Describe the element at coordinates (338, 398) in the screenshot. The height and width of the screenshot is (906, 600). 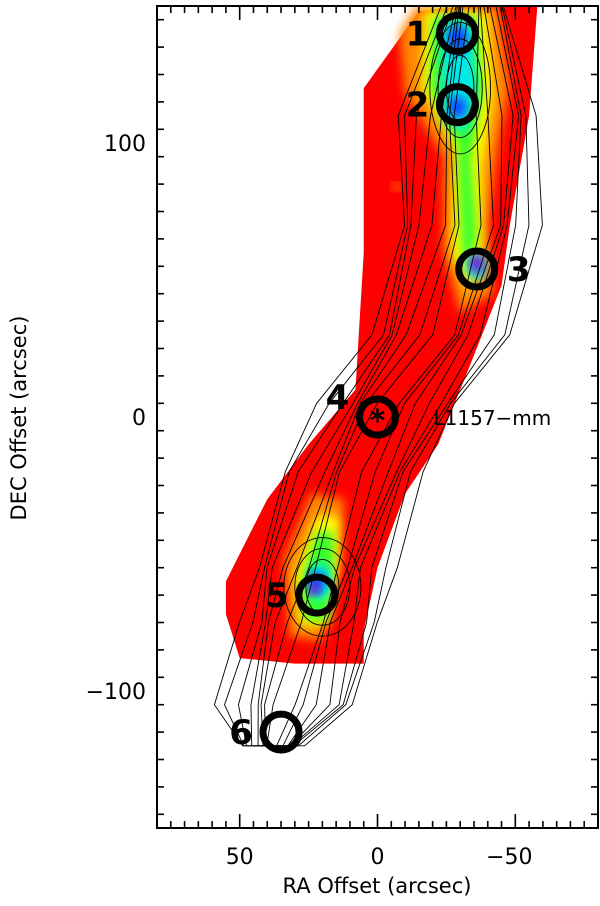
I see `position-label: 4` at that location.